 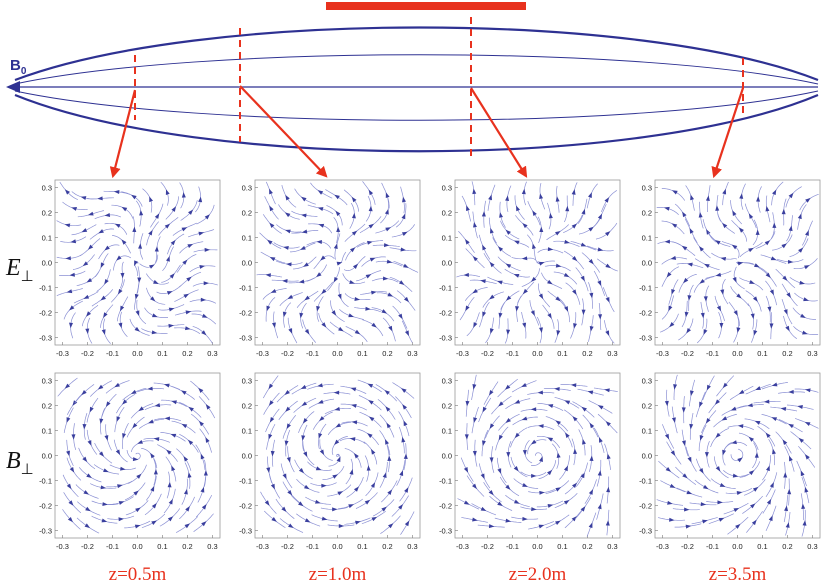 I want to click on y-tick-label: -0.2, so click(x=645, y=506).